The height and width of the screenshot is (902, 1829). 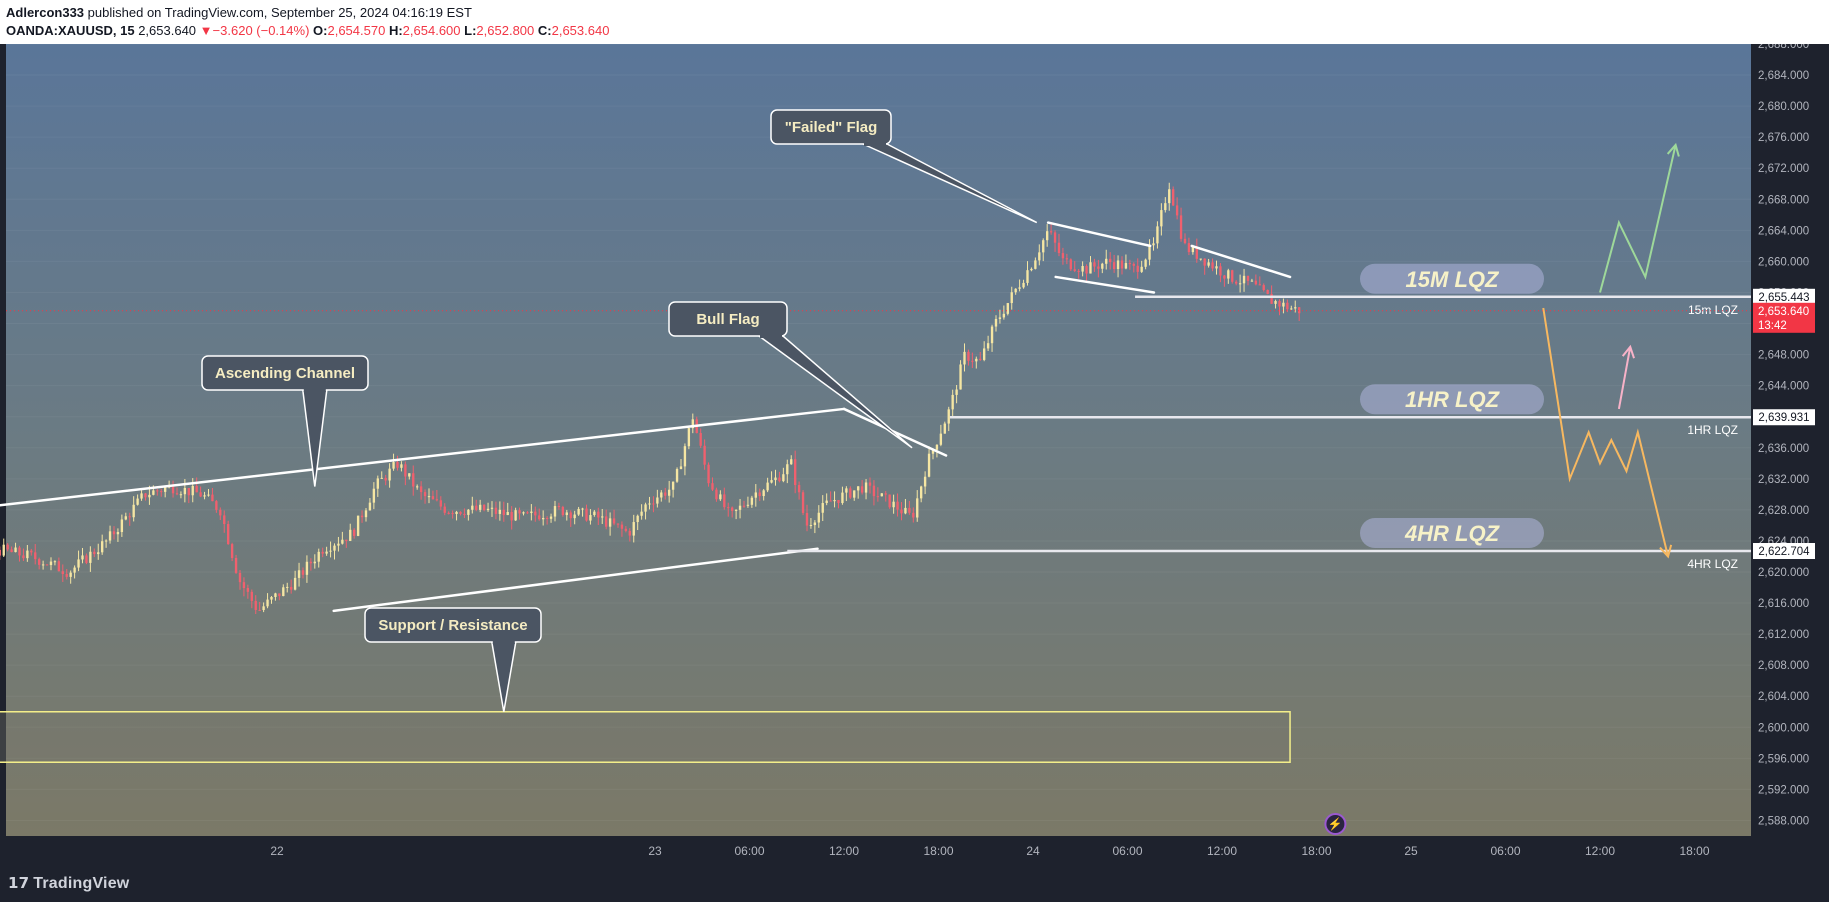 I want to click on level-label: 15m LQZ, so click(x=1713, y=310).